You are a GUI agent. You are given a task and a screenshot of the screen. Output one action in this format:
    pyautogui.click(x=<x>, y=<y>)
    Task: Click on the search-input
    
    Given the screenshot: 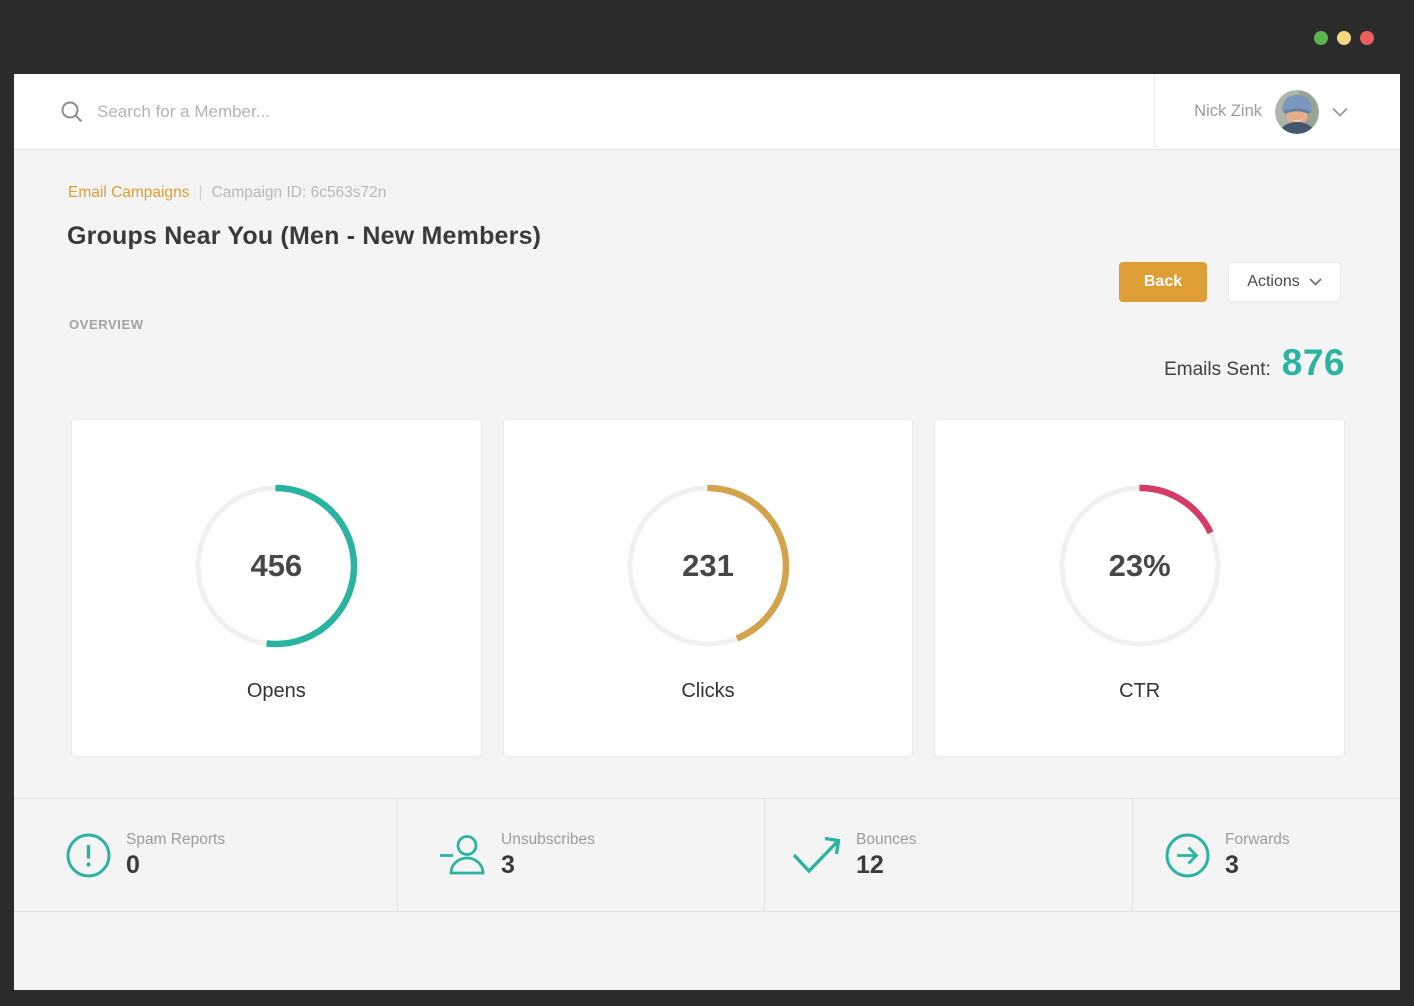 What is the action you would take?
    pyautogui.click(x=377, y=111)
    